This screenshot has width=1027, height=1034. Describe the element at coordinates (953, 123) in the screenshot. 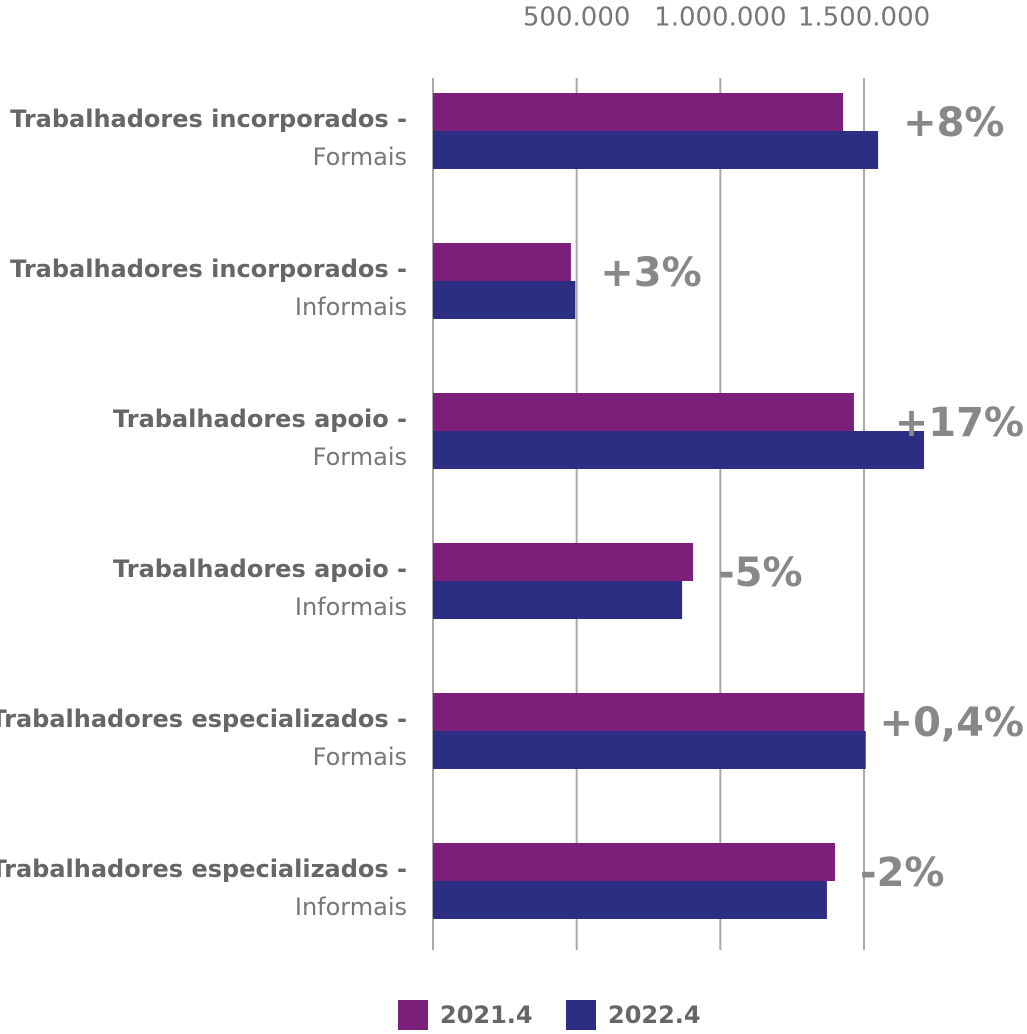

I see `annotation: +8%` at that location.